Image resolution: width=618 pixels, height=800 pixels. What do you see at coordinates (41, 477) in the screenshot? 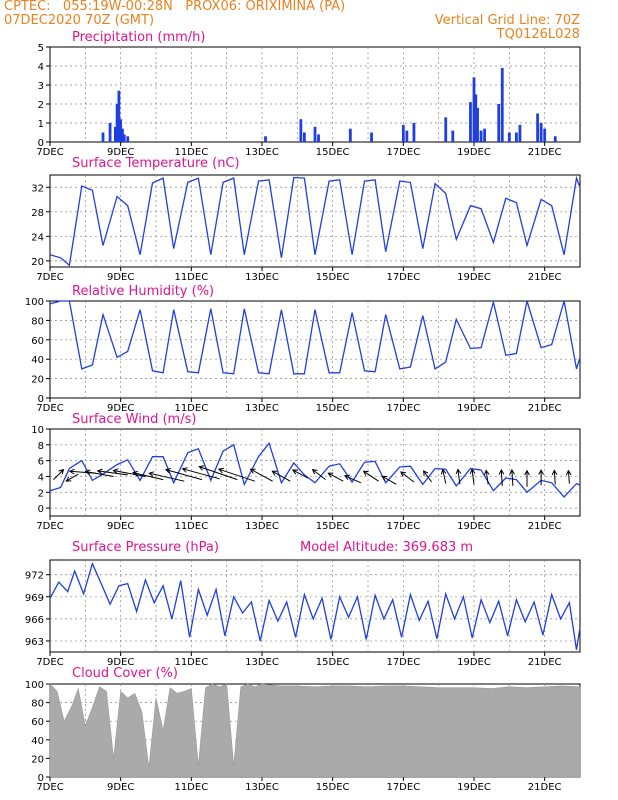
I see `y-tick-label: 4` at bounding box center [41, 477].